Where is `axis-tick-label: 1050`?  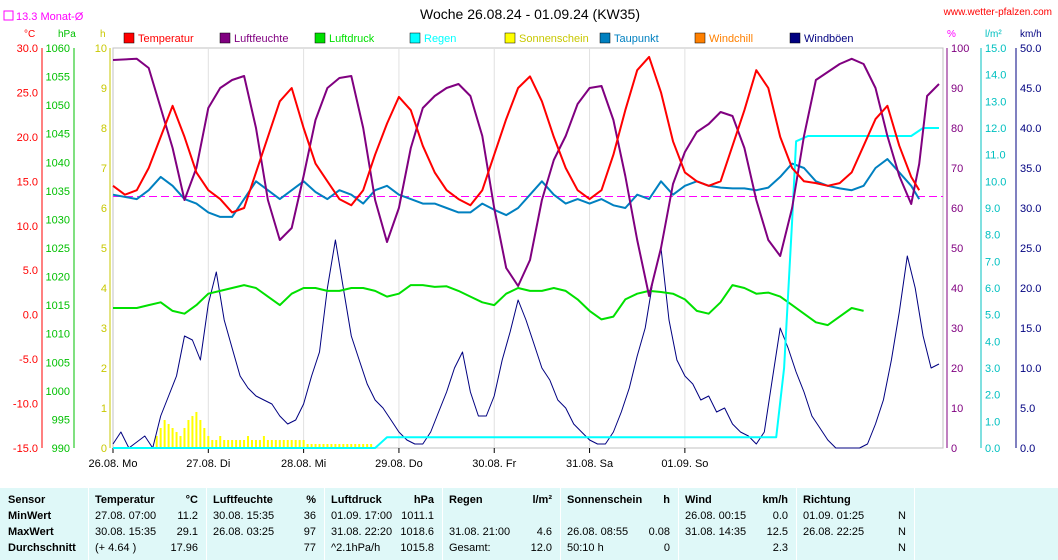 axis-tick-label: 1050 is located at coordinates (58, 106).